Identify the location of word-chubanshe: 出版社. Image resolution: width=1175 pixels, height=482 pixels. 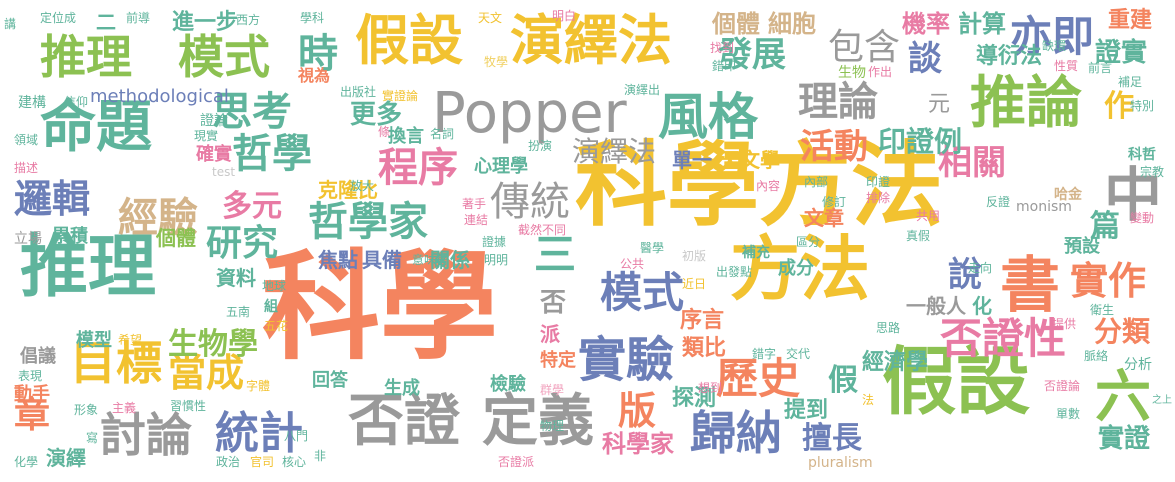
(358, 92).